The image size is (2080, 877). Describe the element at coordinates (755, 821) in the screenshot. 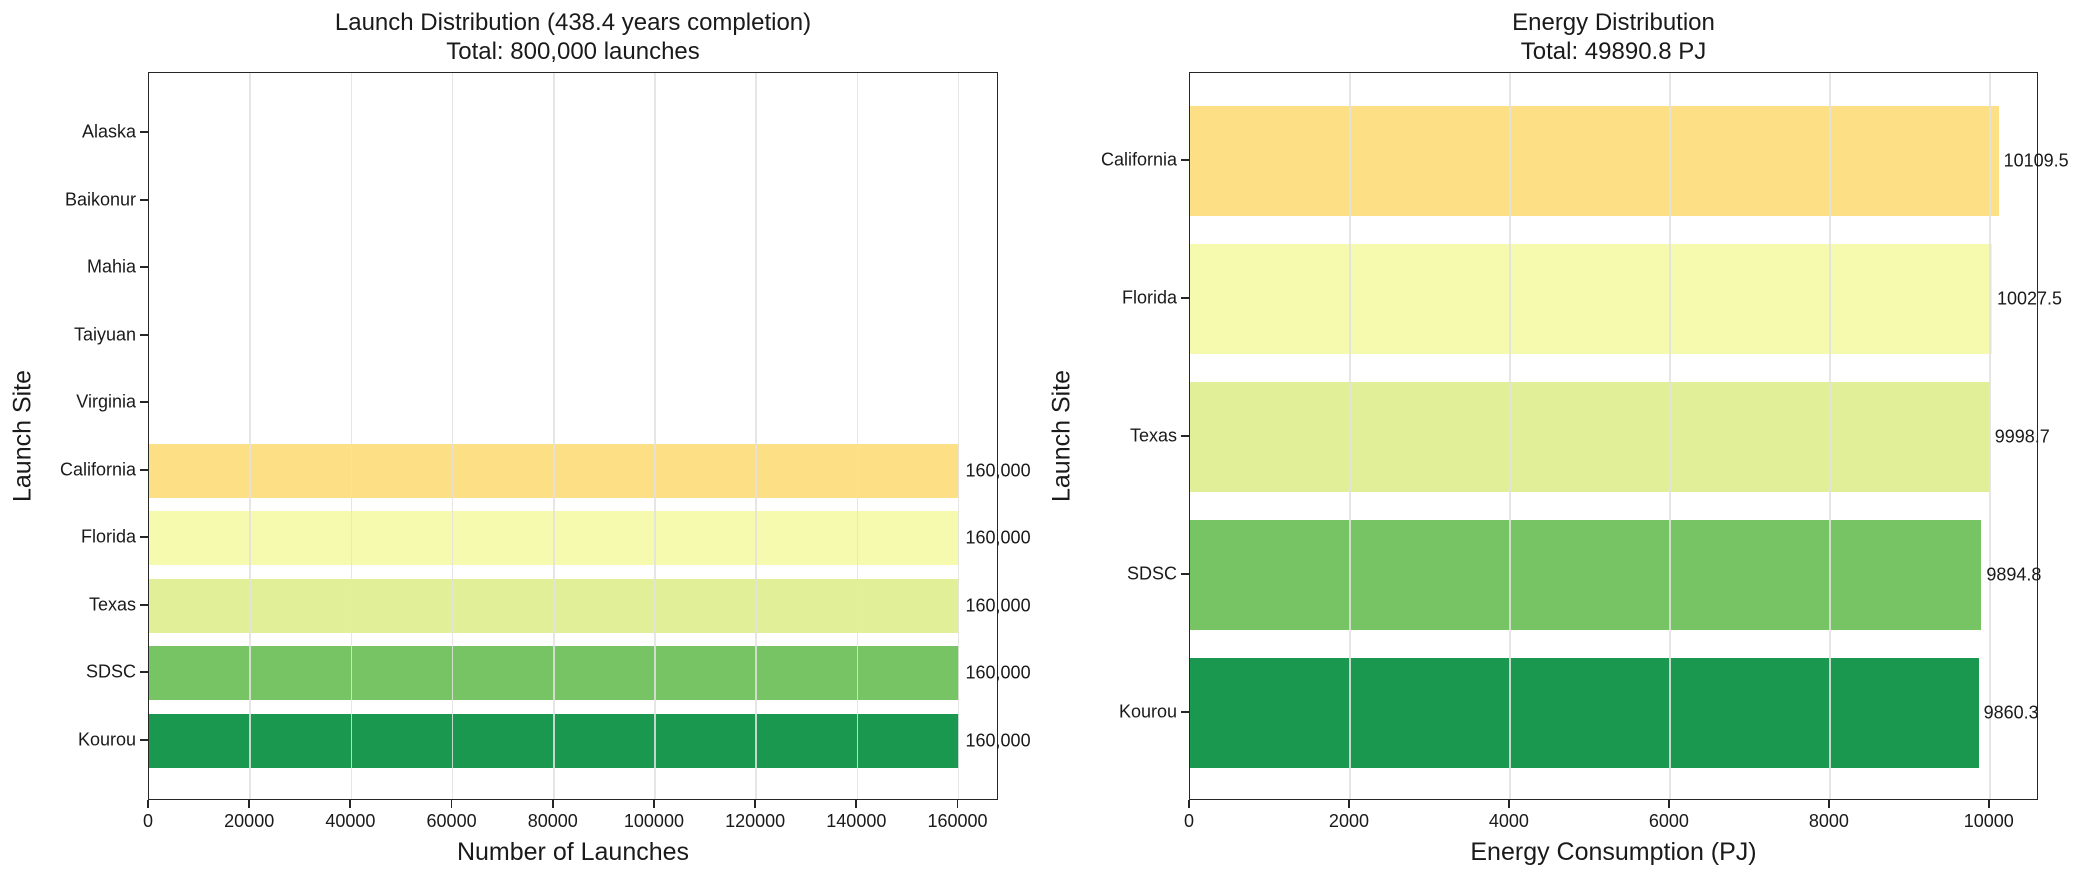

I see `x-tick-label: 120000` at that location.